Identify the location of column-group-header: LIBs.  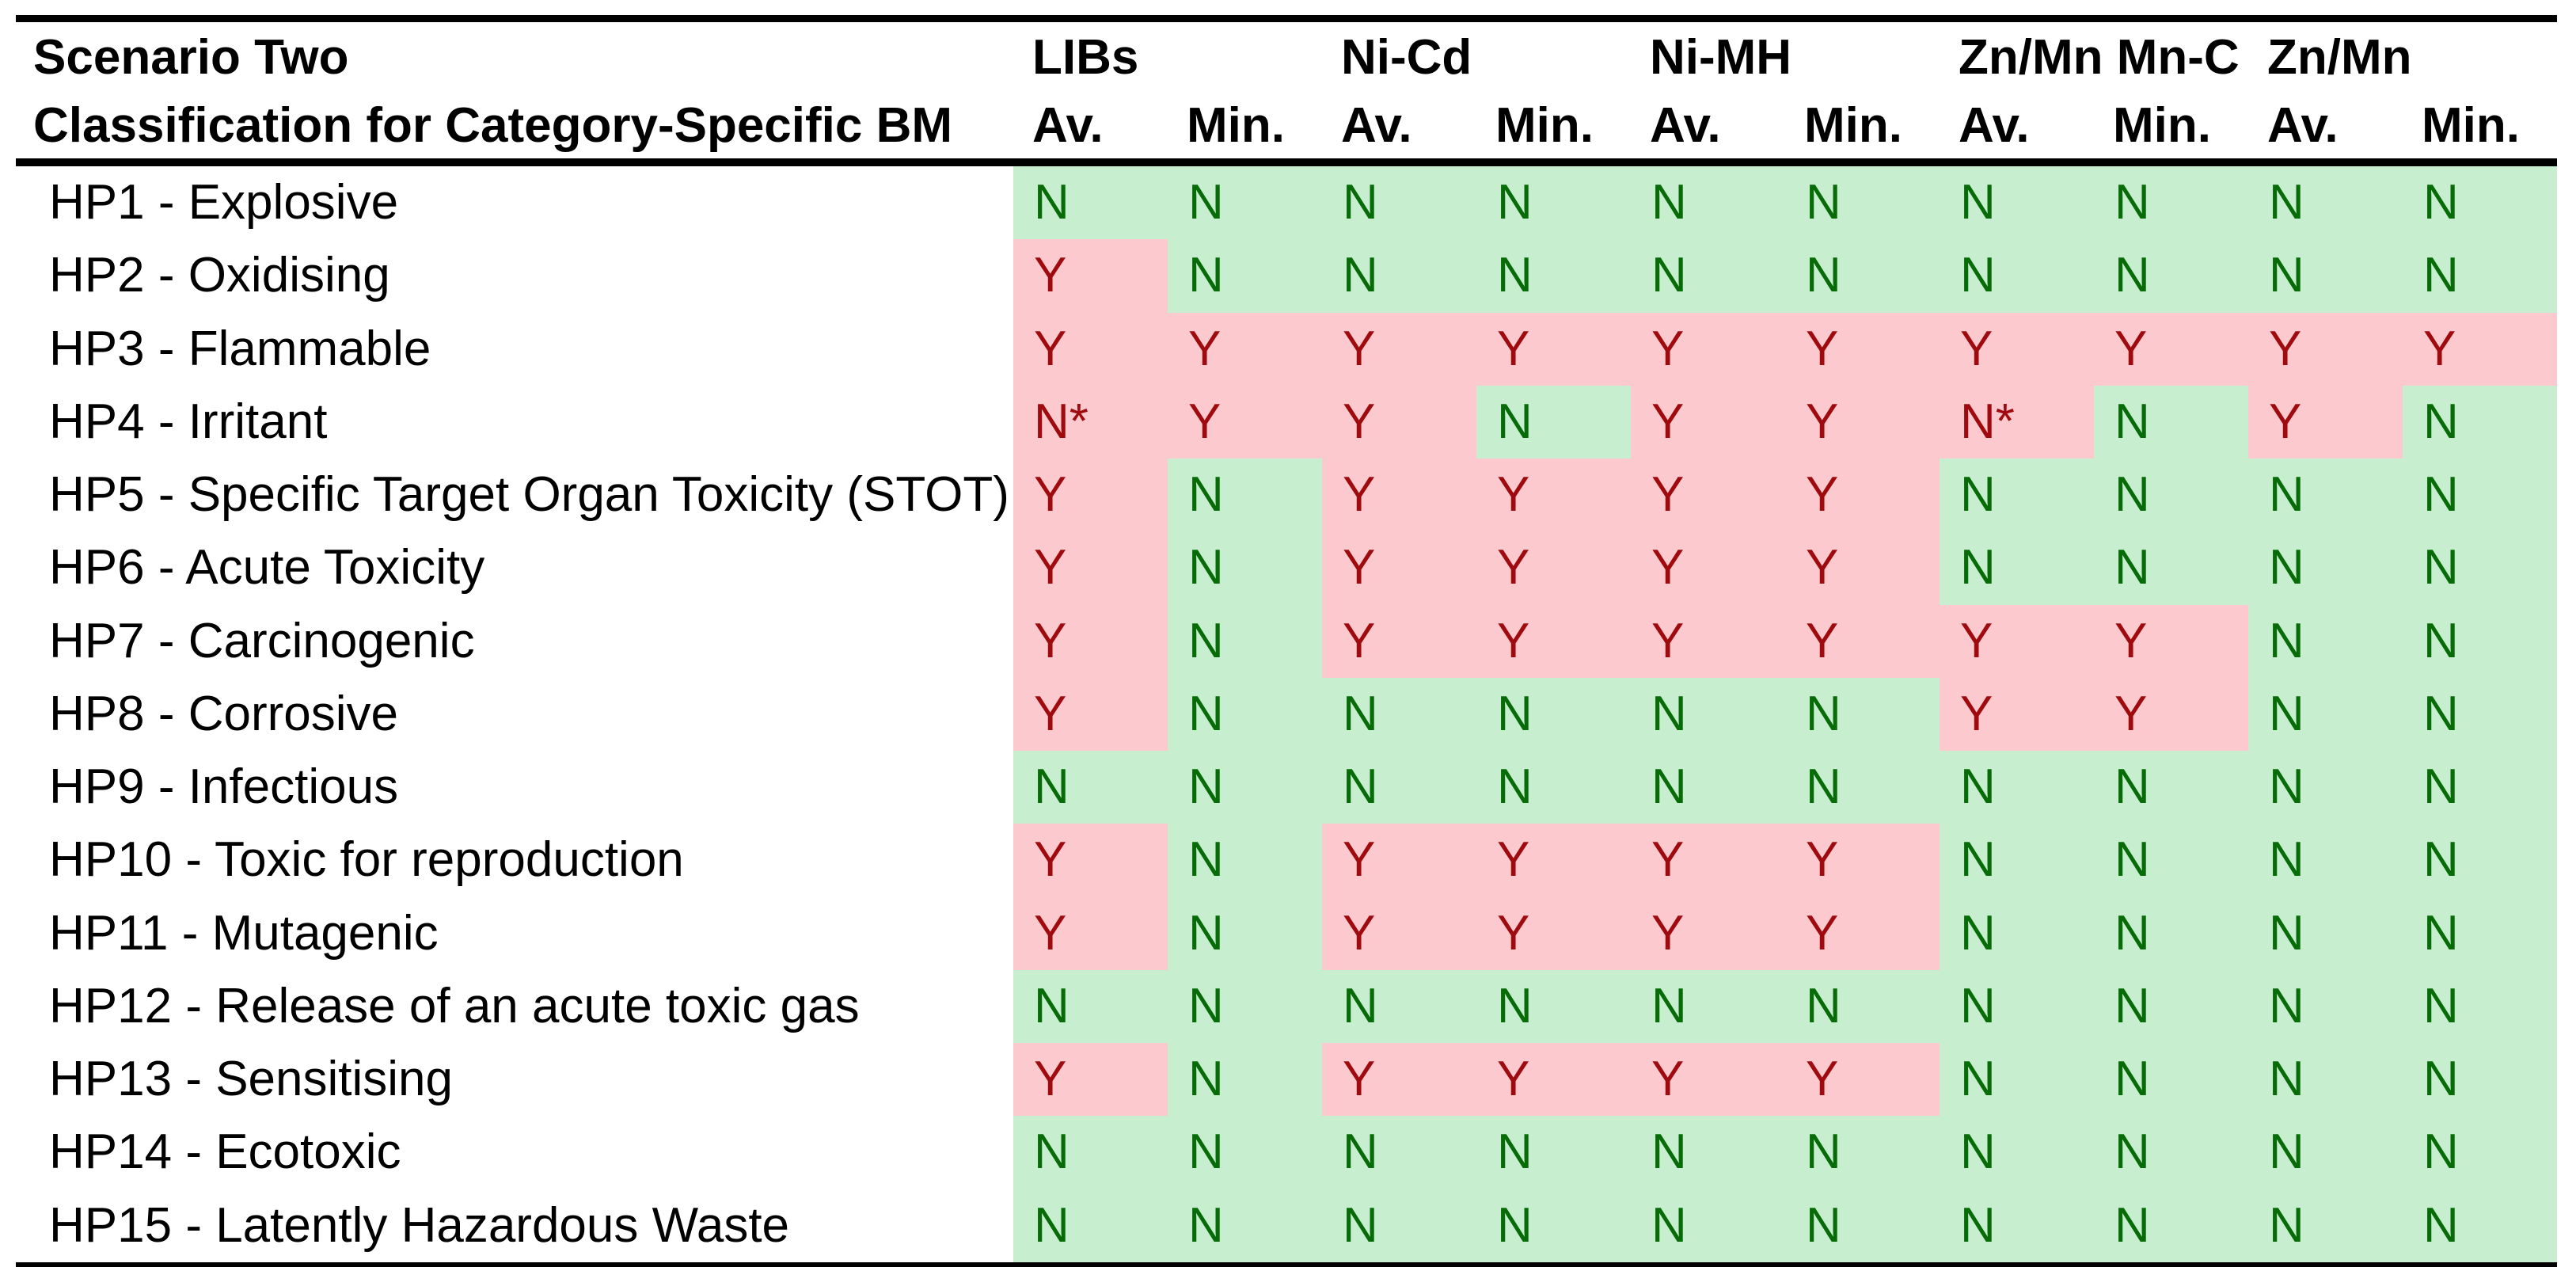
(1086, 57).